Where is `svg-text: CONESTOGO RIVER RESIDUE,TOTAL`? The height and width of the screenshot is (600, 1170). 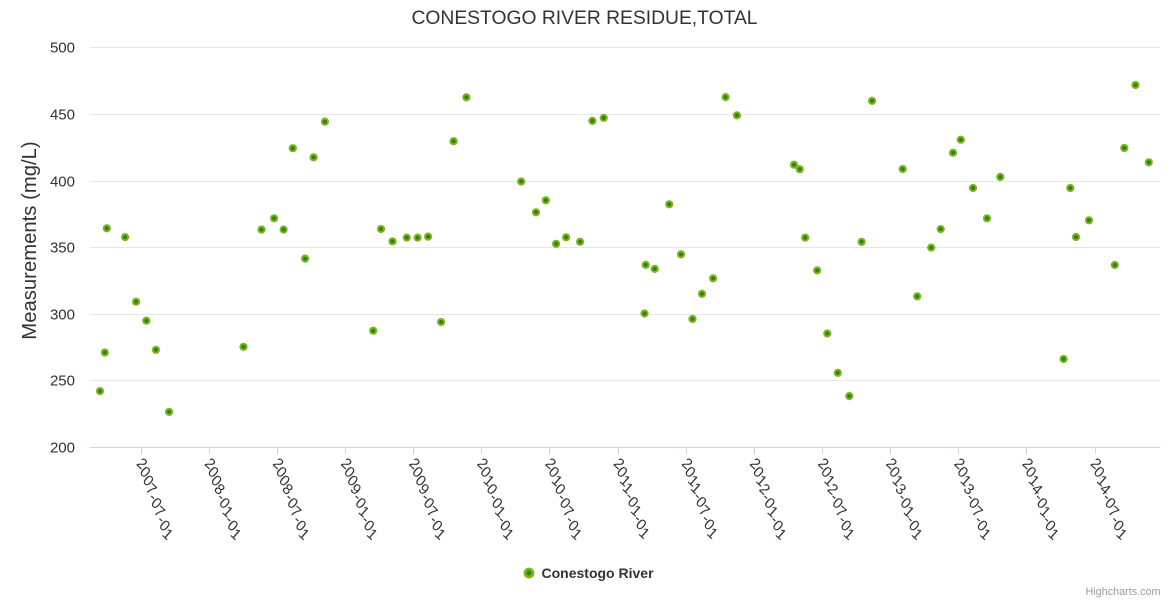 svg-text: CONESTOGO RIVER RESIDUE,TOTAL is located at coordinates (584, 18).